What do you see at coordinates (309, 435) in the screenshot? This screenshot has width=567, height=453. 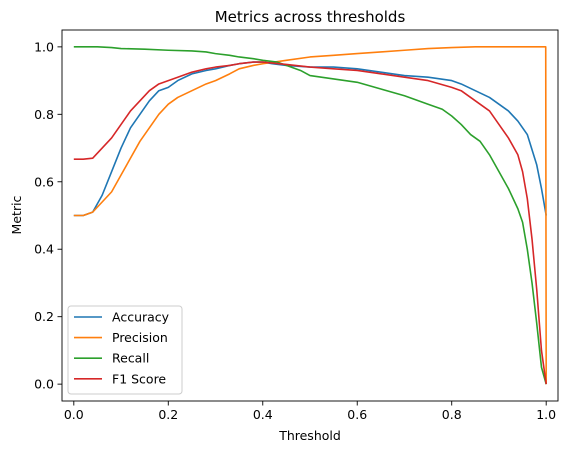 I see `x-axis-label: Threshold` at bounding box center [309, 435].